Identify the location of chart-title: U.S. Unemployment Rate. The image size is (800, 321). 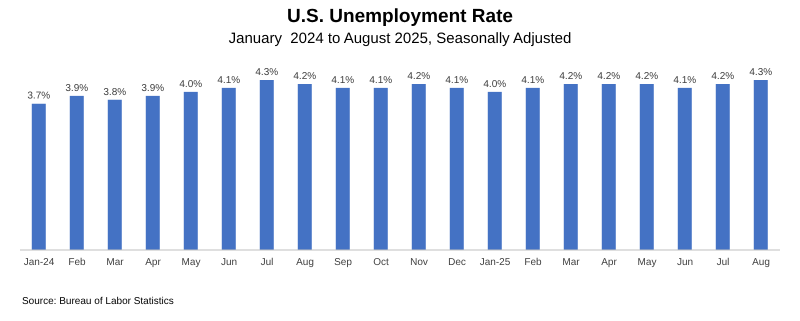
(400, 17).